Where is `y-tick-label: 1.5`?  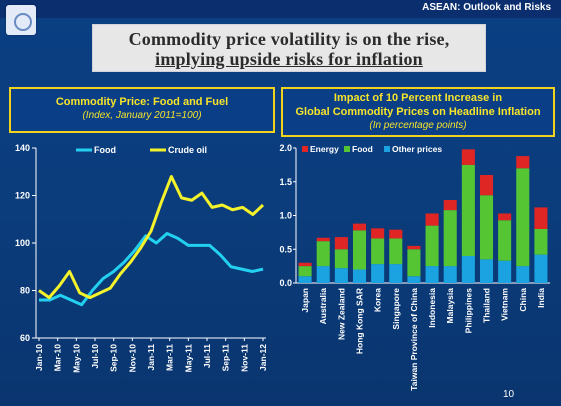 y-tick-label: 1.5 is located at coordinates (285, 182).